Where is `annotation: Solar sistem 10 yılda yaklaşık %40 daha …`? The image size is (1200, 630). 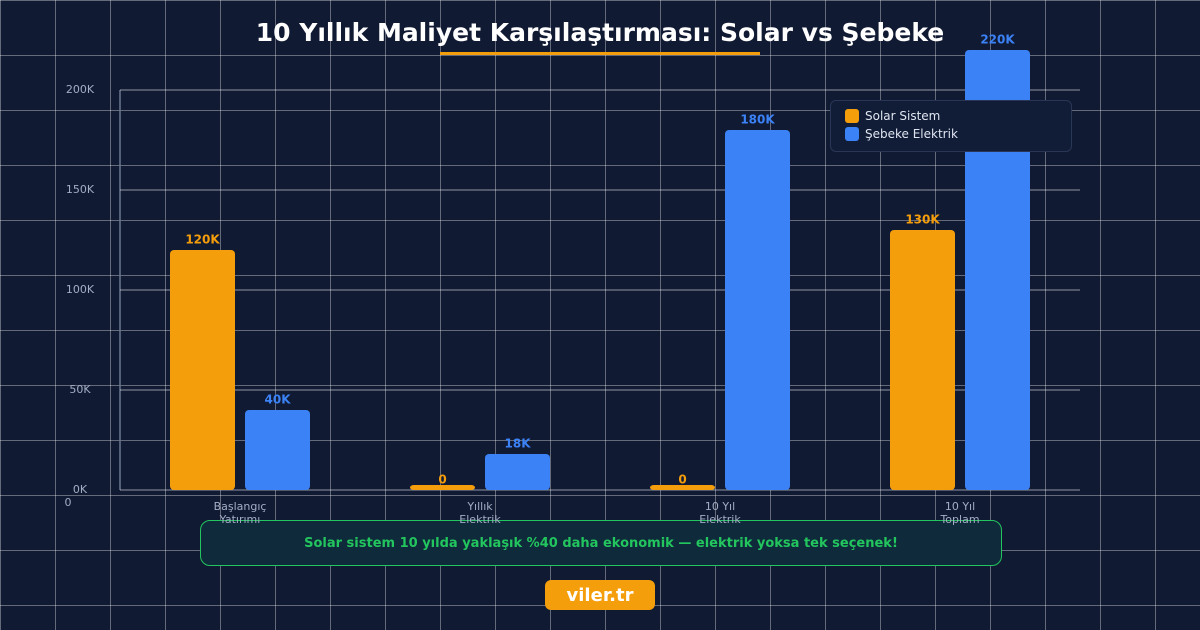 annotation: Solar sistem 10 yılda yaklaşık %40 daha … is located at coordinates (601, 543).